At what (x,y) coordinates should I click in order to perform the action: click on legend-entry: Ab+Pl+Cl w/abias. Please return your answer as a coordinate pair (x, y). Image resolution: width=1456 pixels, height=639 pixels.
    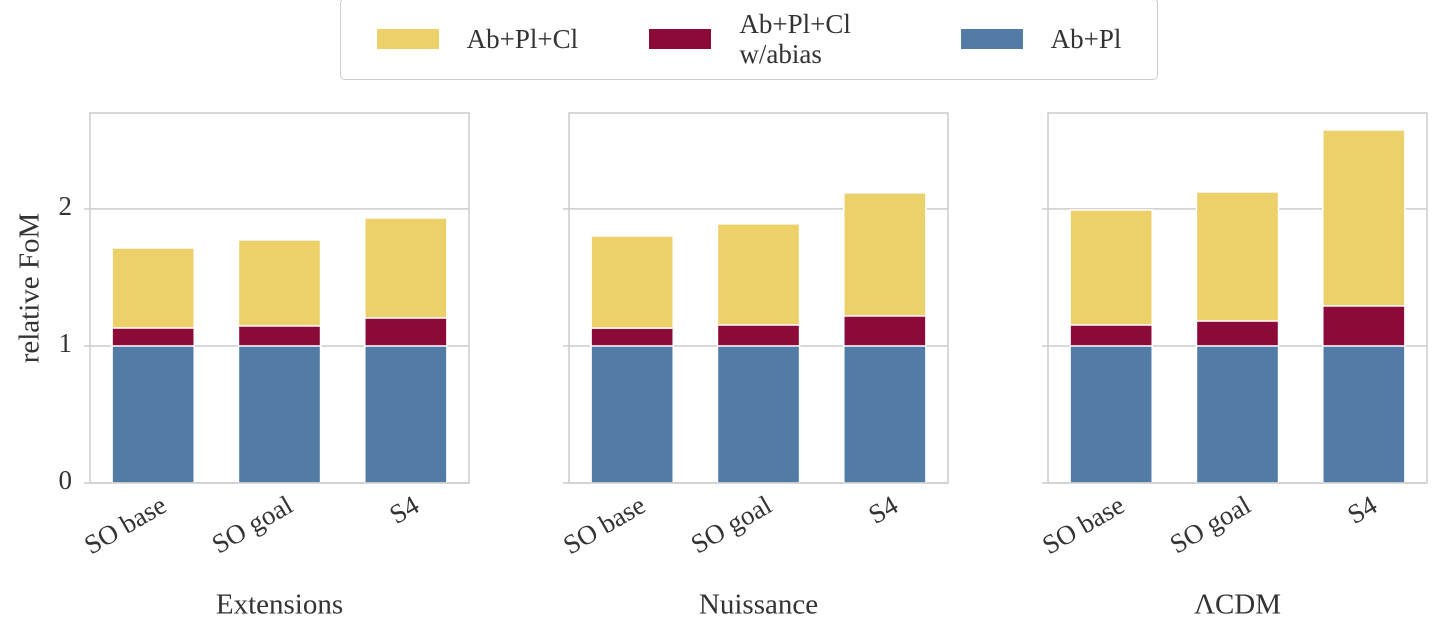
    Looking at the image, I should click on (769, 39).